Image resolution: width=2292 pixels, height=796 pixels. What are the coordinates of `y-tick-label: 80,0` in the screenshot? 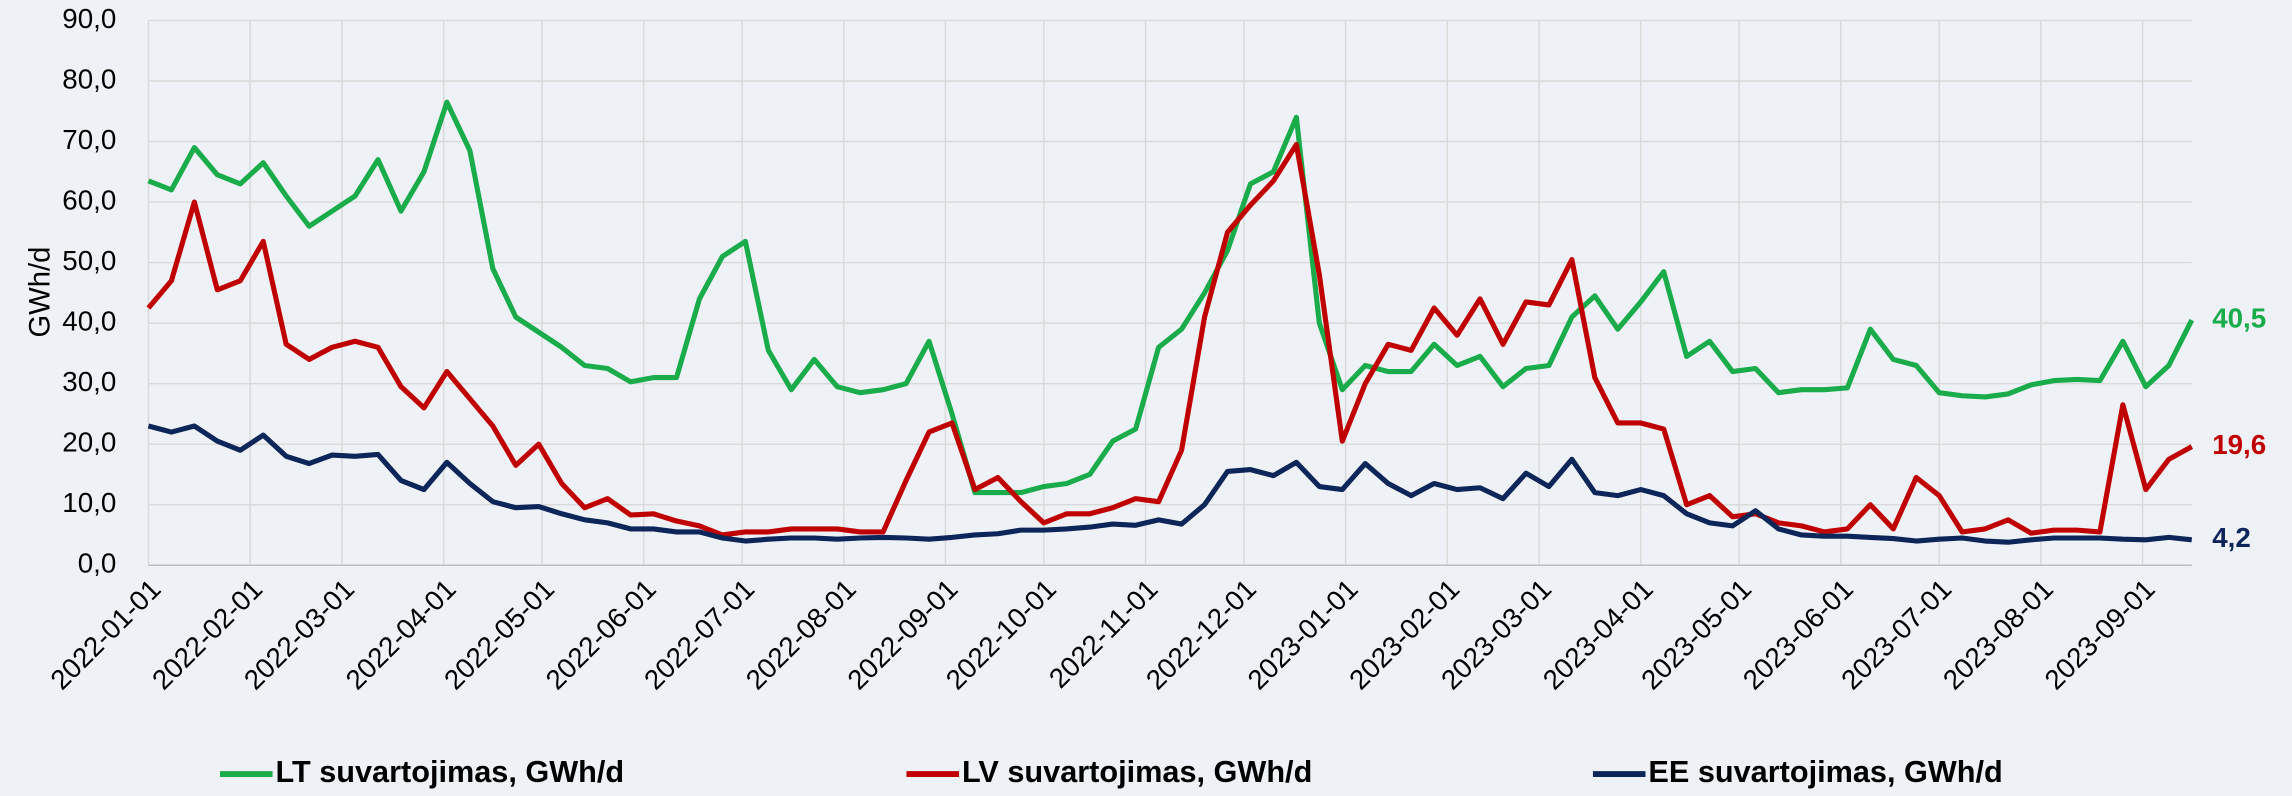 It's located at (89, 78).